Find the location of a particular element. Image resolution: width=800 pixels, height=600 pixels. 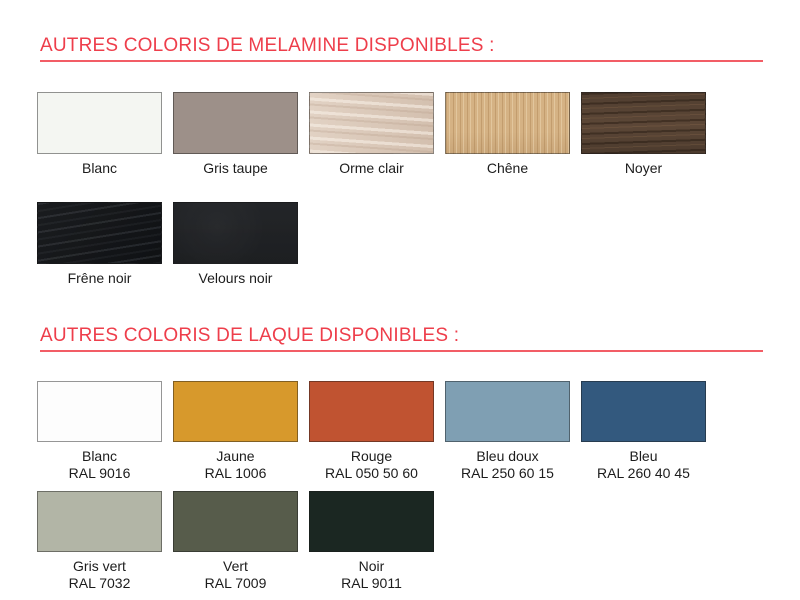

swatch-caption: Vert RAL 7009 is located at coordinates (235, 575).